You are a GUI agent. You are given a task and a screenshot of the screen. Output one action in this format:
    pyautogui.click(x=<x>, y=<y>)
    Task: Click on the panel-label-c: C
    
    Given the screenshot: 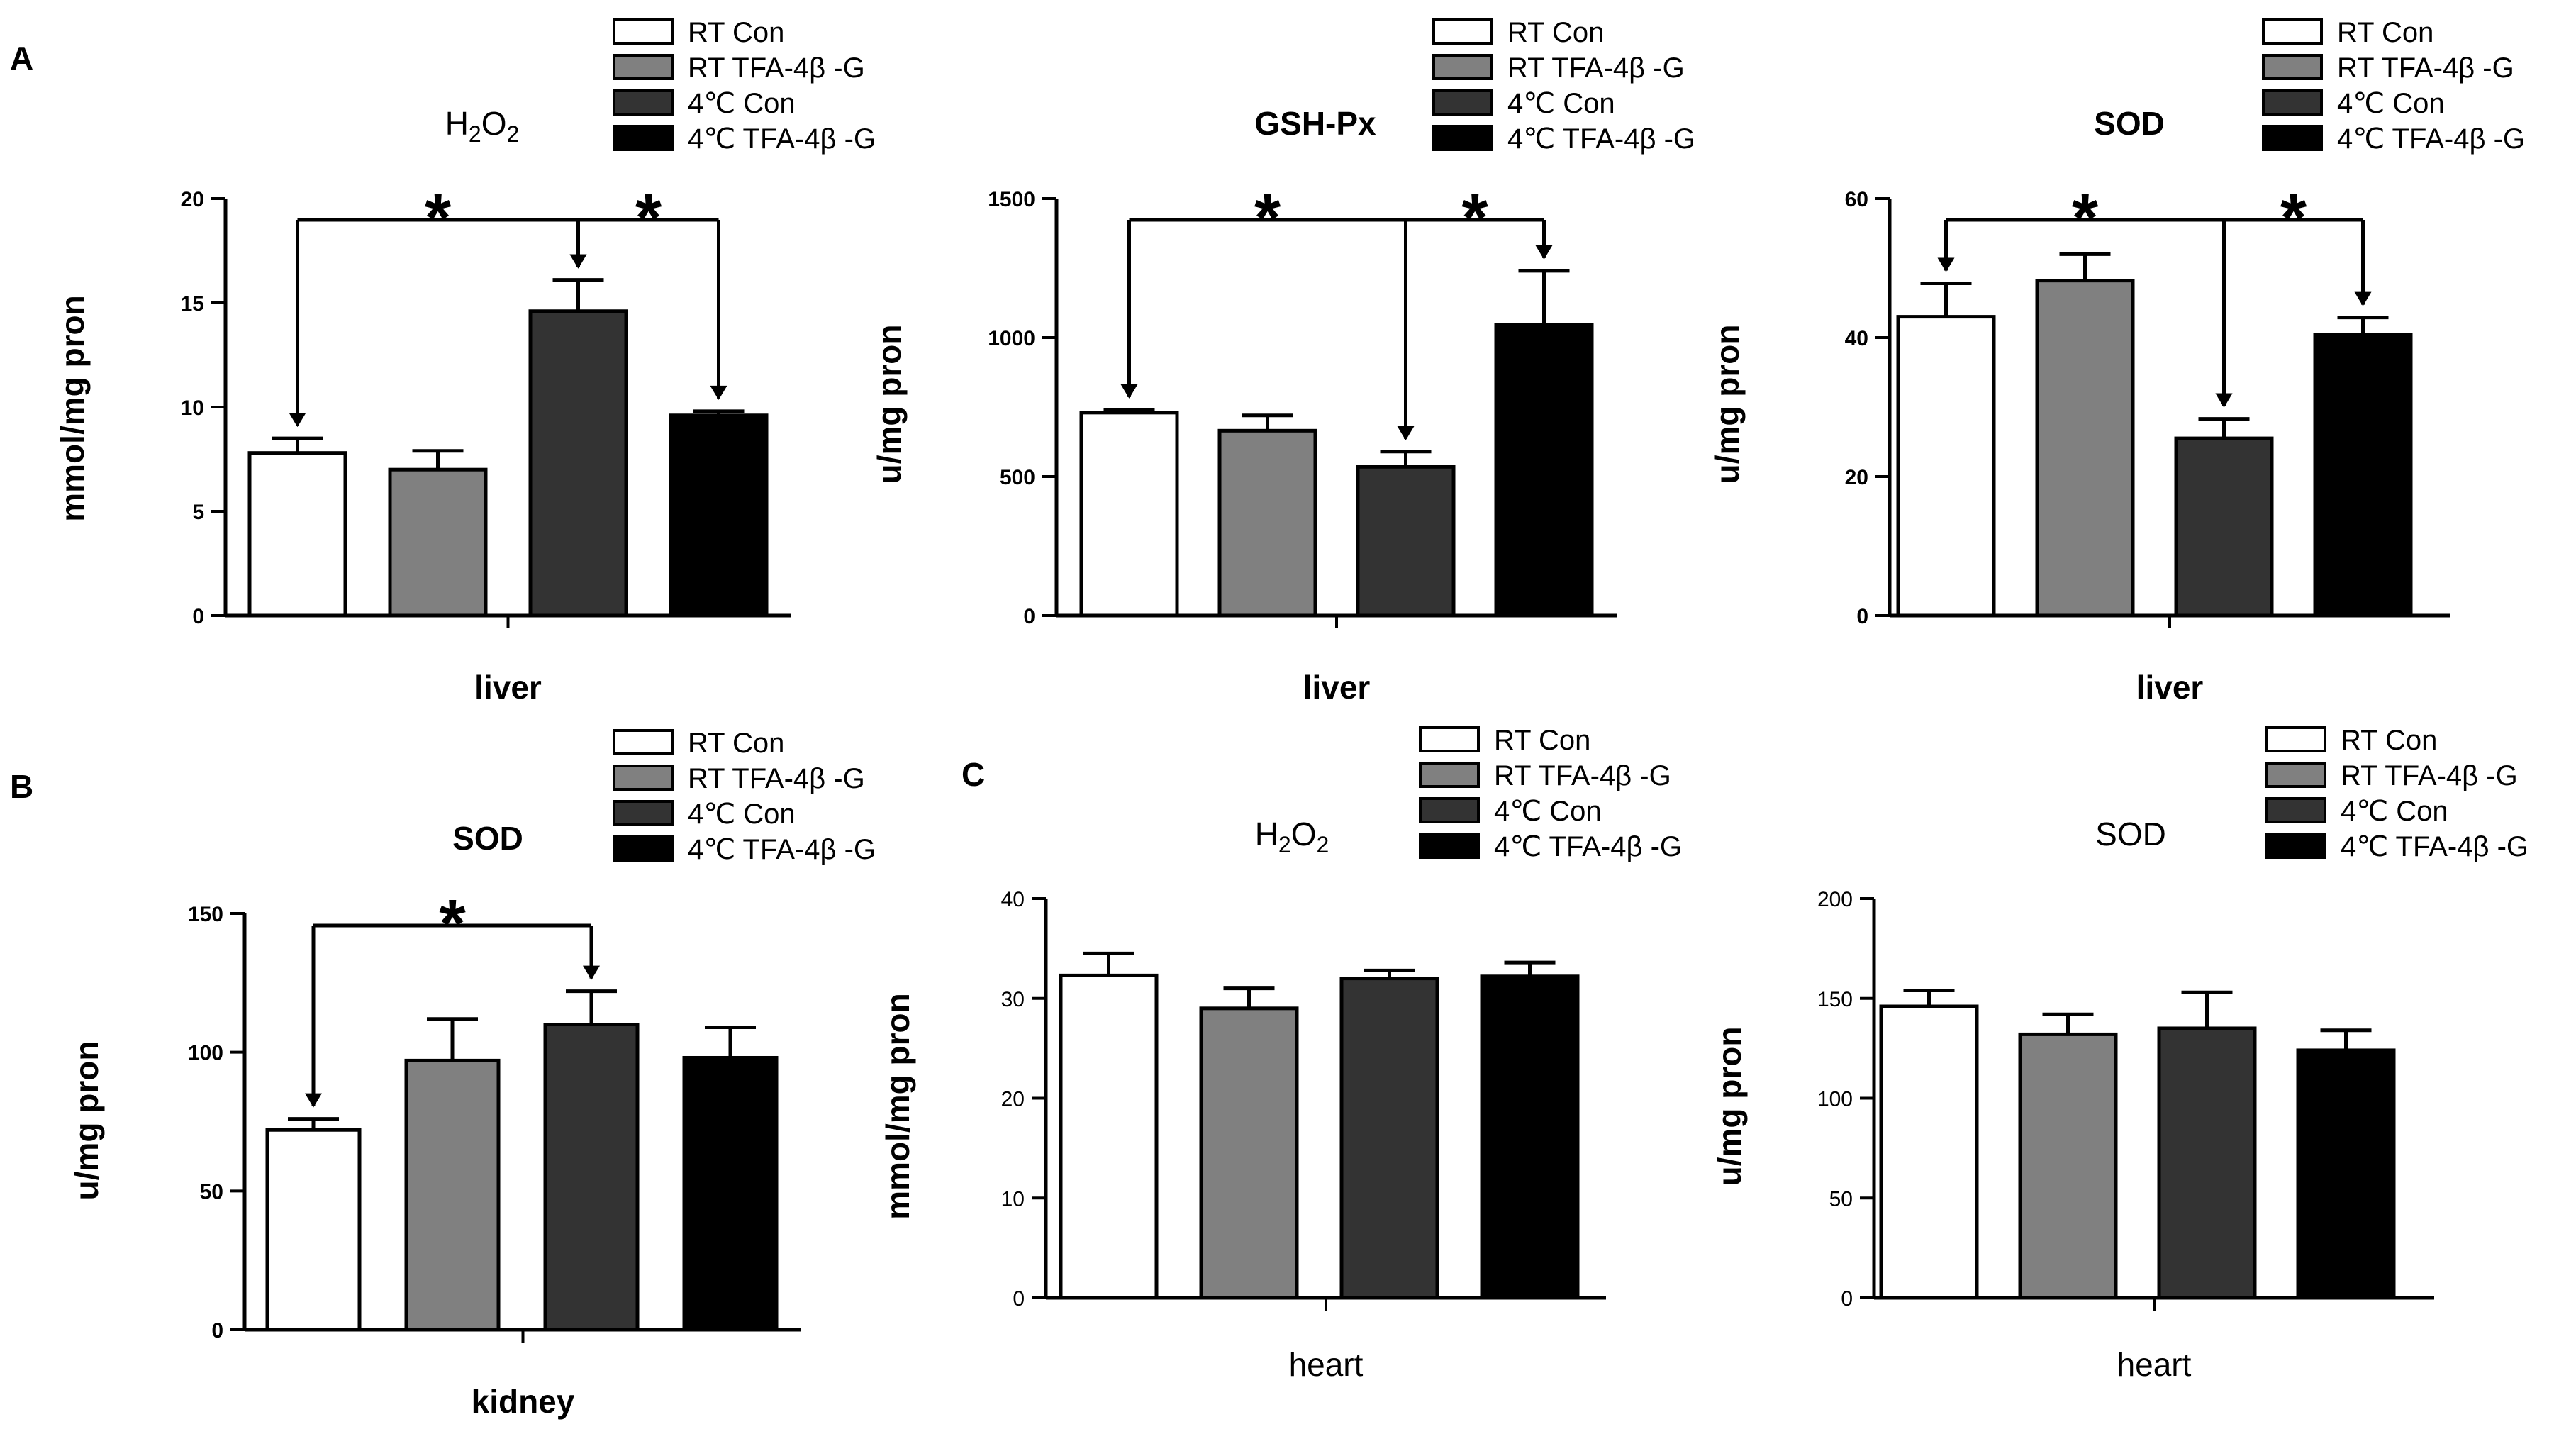 What is the action you would take?
    pyautogui.click(x=973, y=774)
    